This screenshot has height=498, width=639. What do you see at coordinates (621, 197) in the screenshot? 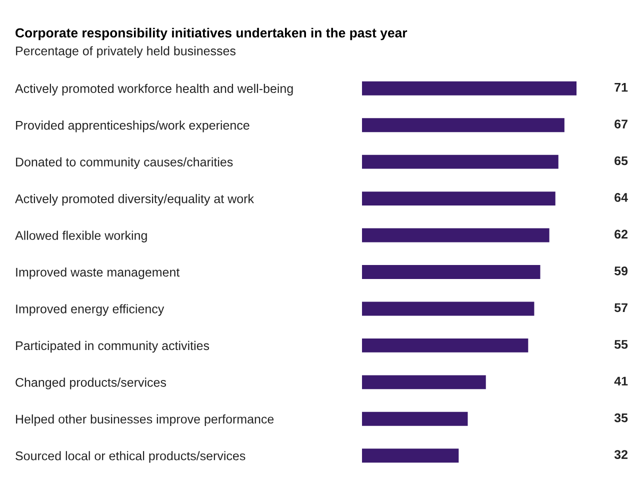
I see `data-label: 64` at bounding box center [621, 197].